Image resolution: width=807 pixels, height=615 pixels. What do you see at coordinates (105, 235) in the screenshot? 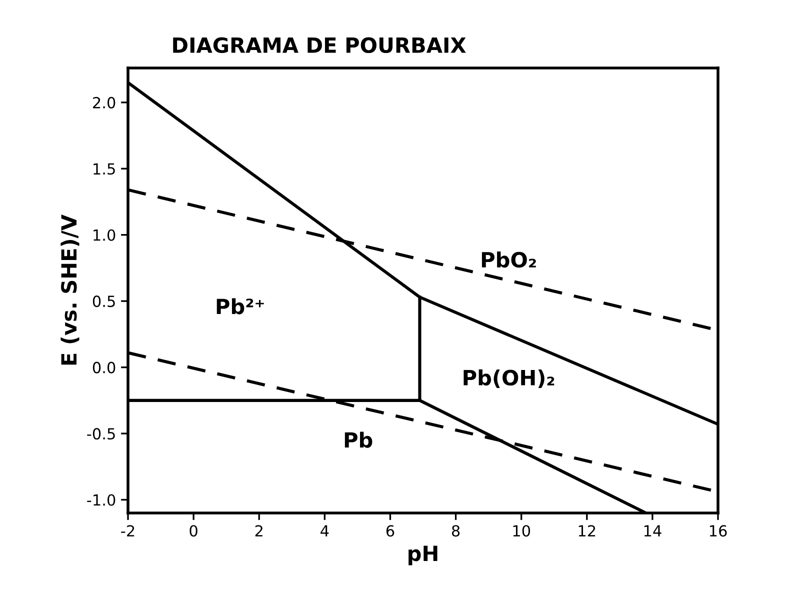
I see `y-tick-label: 1.0` at bounding box center [105, 235].